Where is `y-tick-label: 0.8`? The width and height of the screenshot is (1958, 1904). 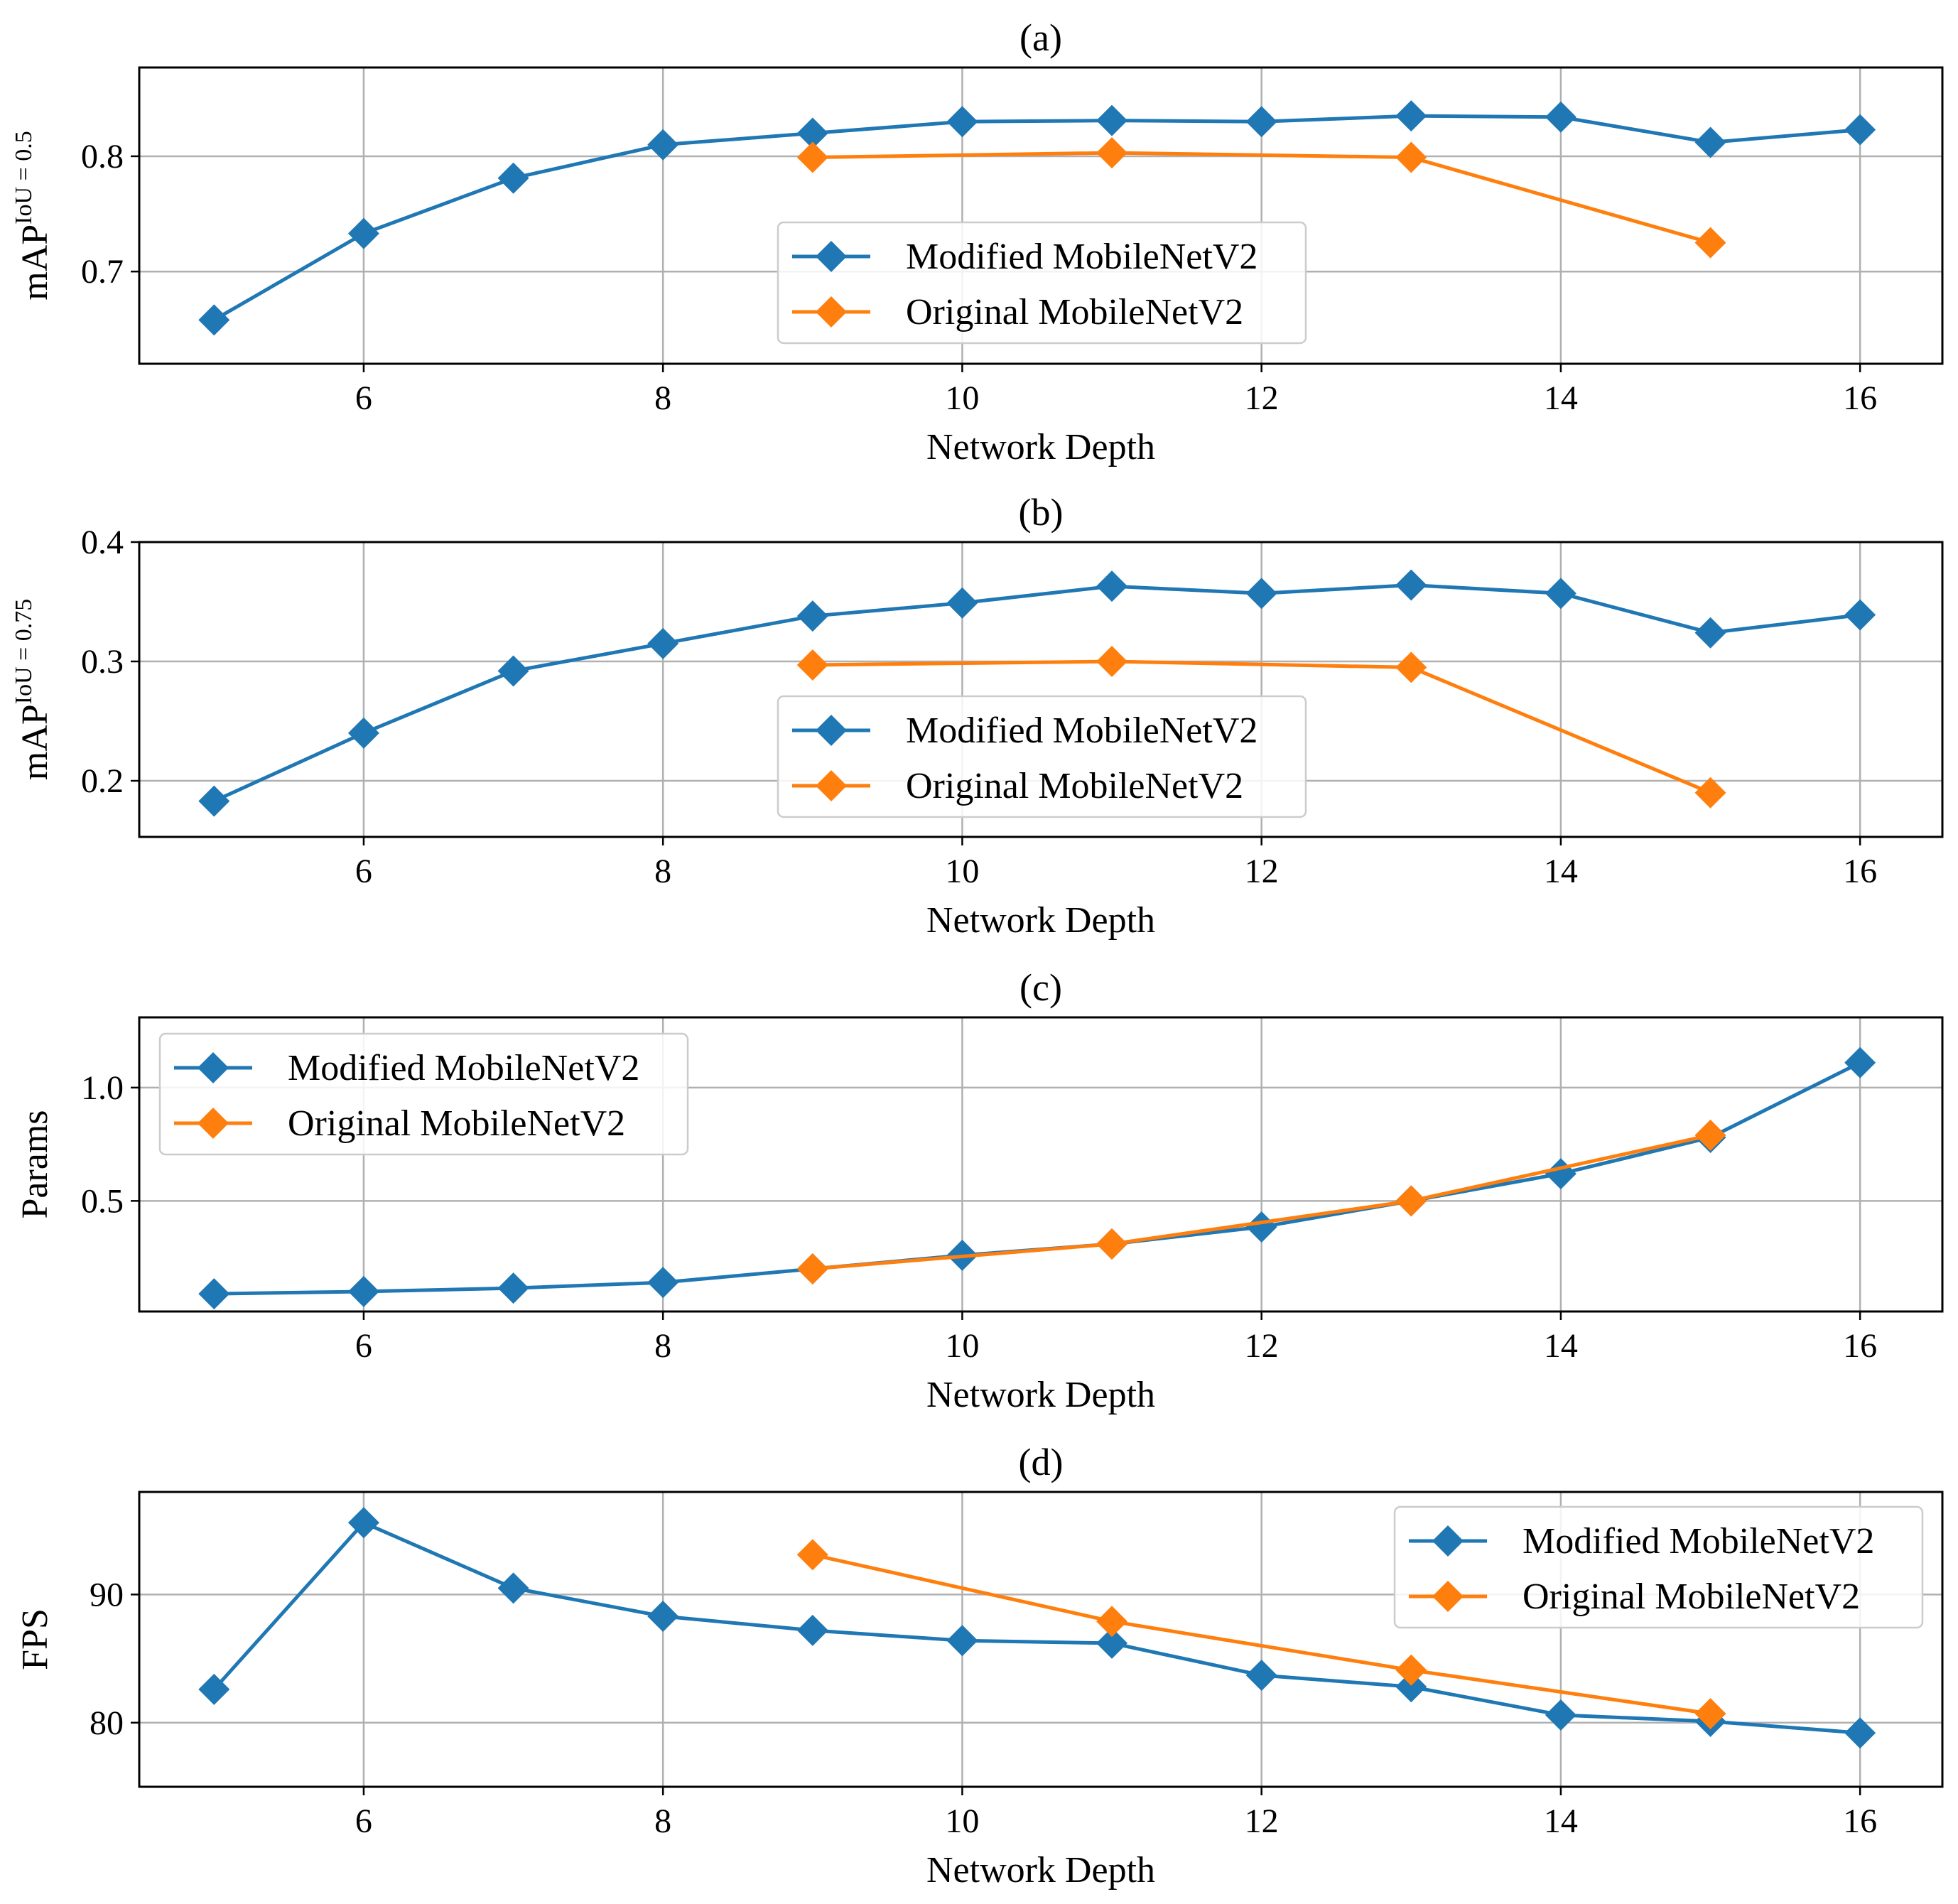 y-tick-label: 0.8 is located at coordinates (102, 156).